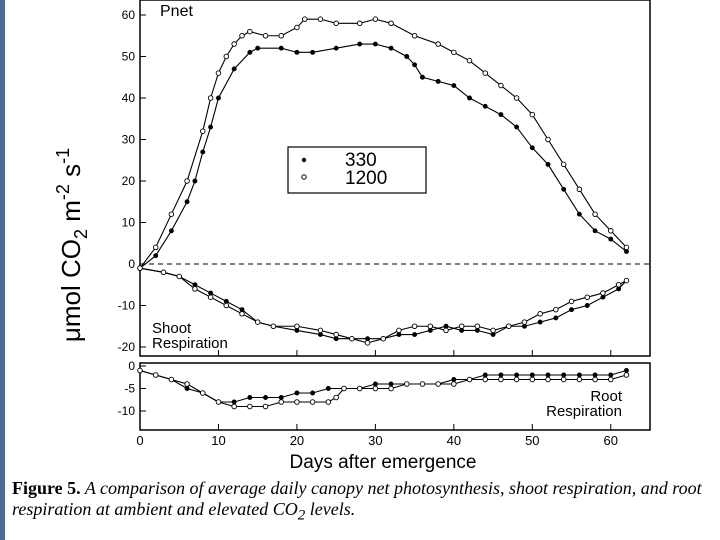 Image resolution: width=720 pixels, height=540 pixels. I want to click on lower-y-ticks: 0 -5 -10, so click(132, 388).